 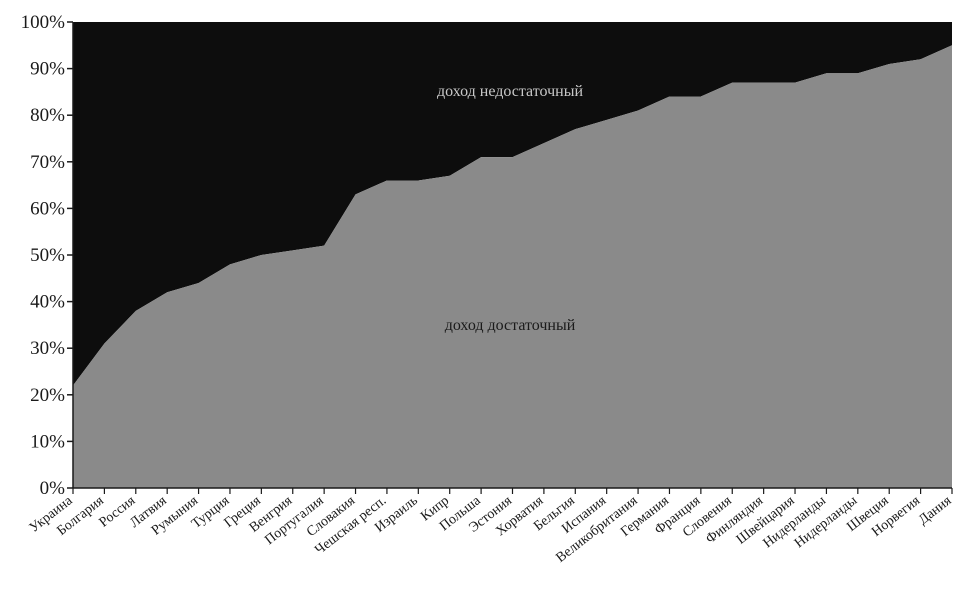 I want to click on y-tick-label: 100%, so click(x=43, y=22).